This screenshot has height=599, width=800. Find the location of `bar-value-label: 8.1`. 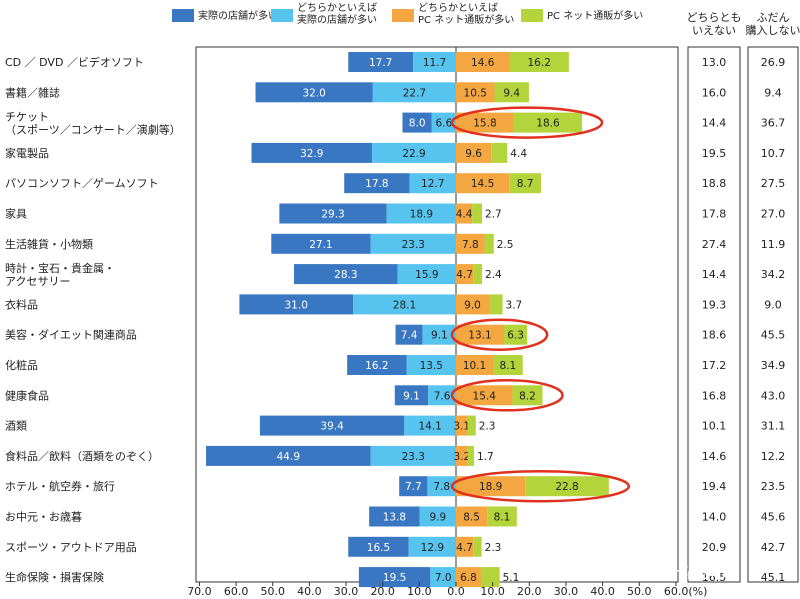

bar-value-label: 8.1 is located at coordinates (502, 518).